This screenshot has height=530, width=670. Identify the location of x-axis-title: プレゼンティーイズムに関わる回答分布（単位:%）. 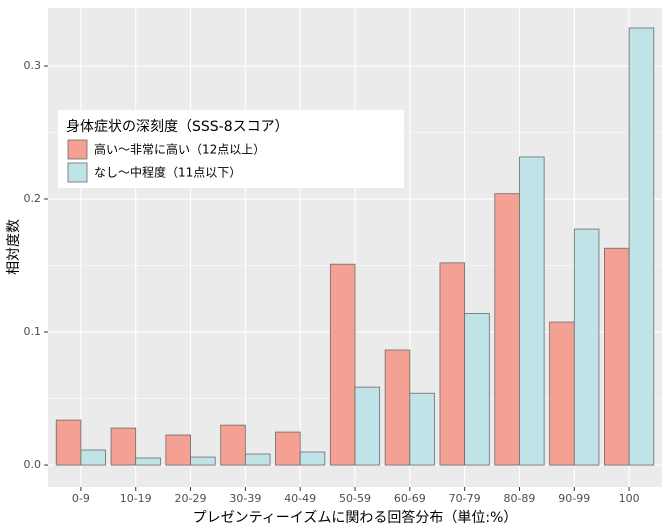
(355, 517).